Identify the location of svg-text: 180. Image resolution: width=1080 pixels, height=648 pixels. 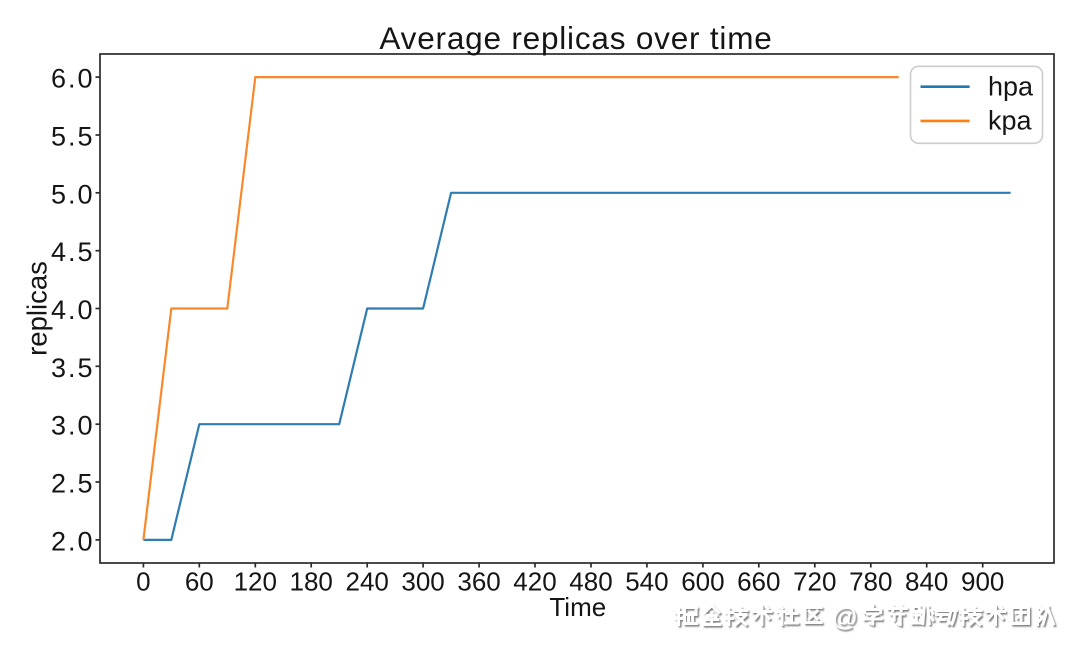
(311, 582).